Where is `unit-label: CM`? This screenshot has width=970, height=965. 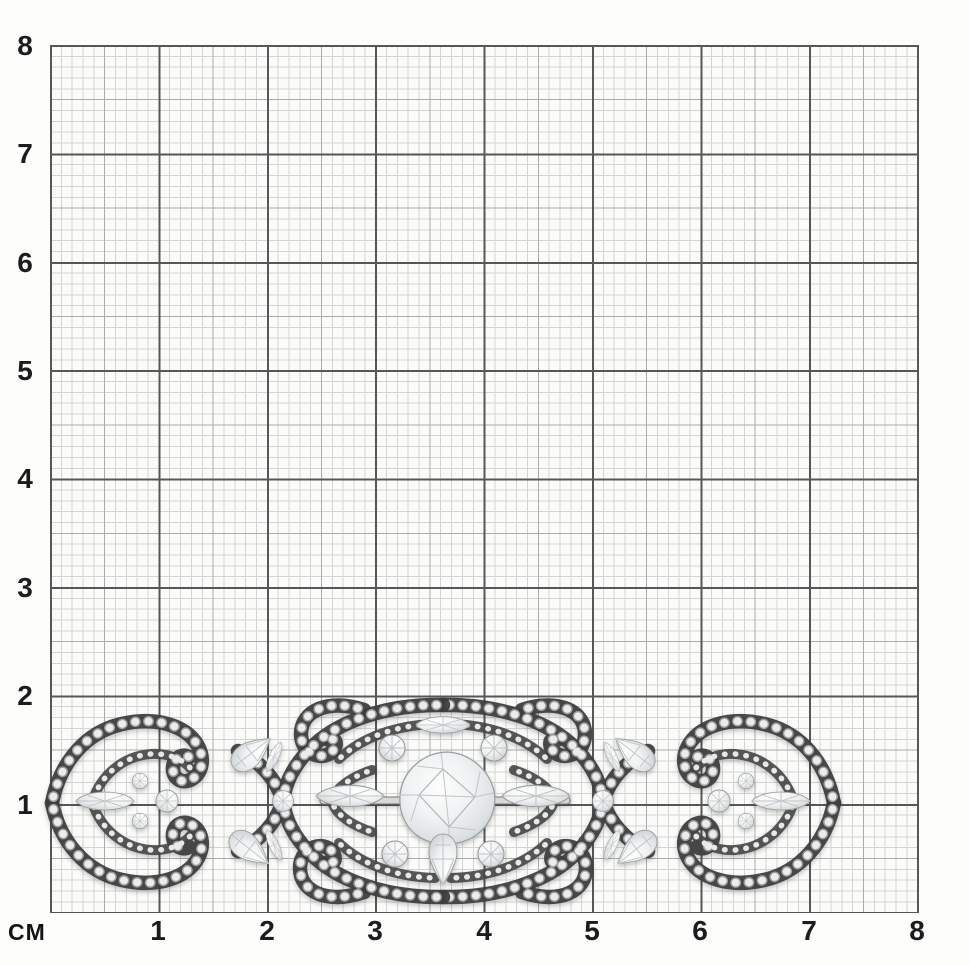
unit-label: CM is located at coordinates (27, 932).